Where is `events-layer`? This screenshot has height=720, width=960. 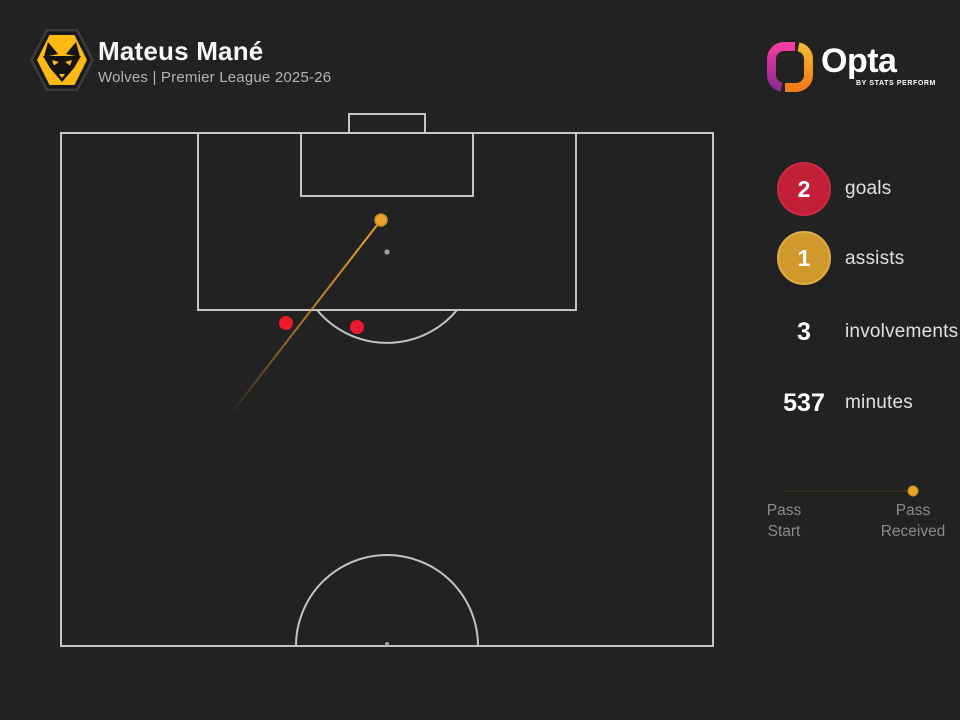 events-layer is located at coordinates (310, 312).